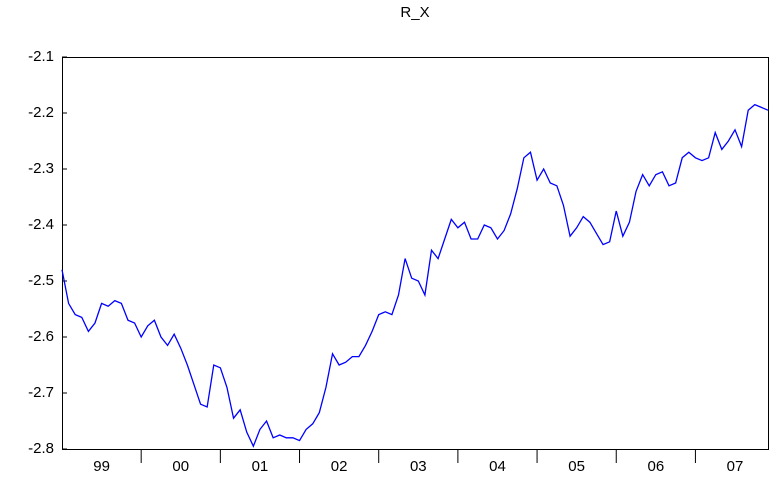 This screenshot has width=769, height=479. I want to click on y-tick-label: -2.5, so click(41, 280).